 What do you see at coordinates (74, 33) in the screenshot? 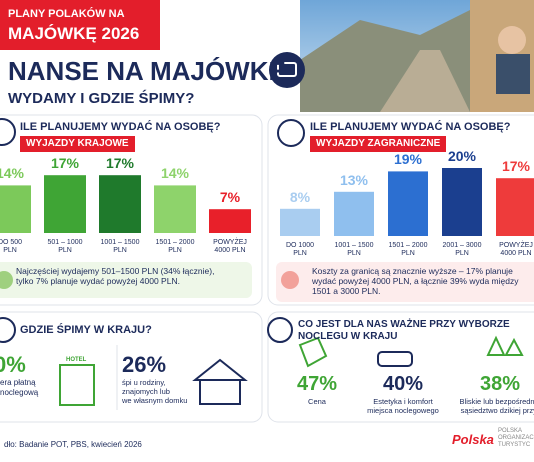
I see `badge-text: MAJÓWKĘ 2026` at bounding box center [74, 33].